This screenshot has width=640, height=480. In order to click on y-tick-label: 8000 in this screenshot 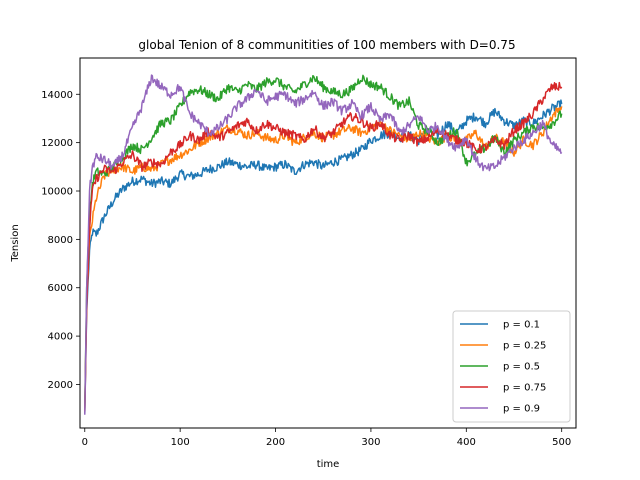, I will do `click(60, 240)`.